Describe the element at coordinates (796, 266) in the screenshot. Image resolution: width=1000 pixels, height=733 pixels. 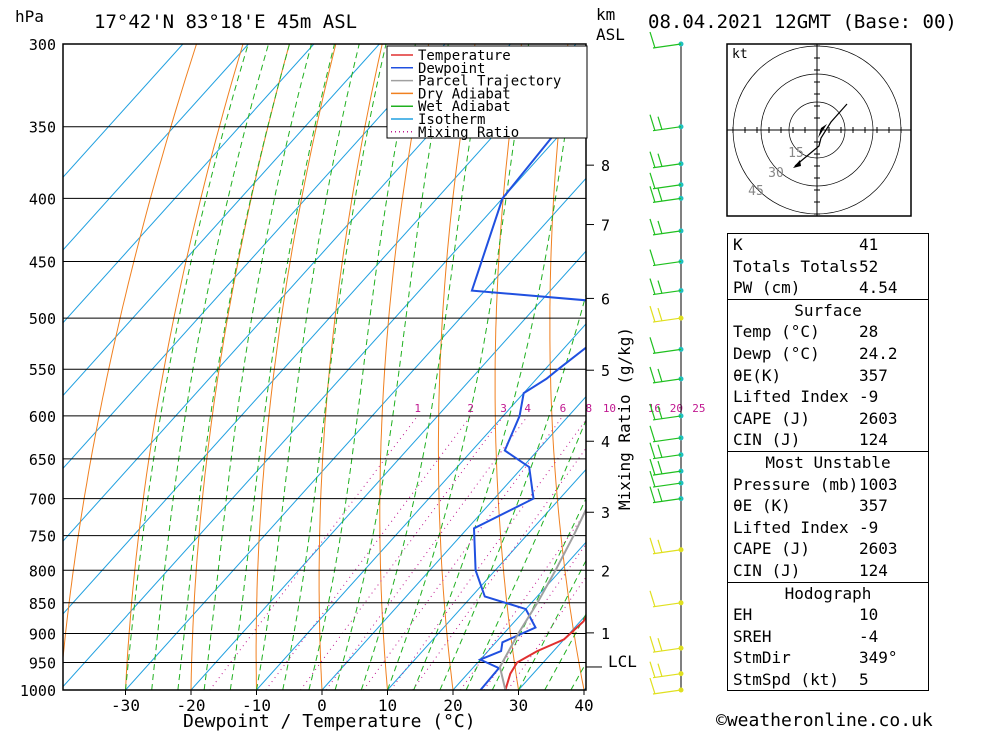
I see `index-label: Totals Totals` at that location.